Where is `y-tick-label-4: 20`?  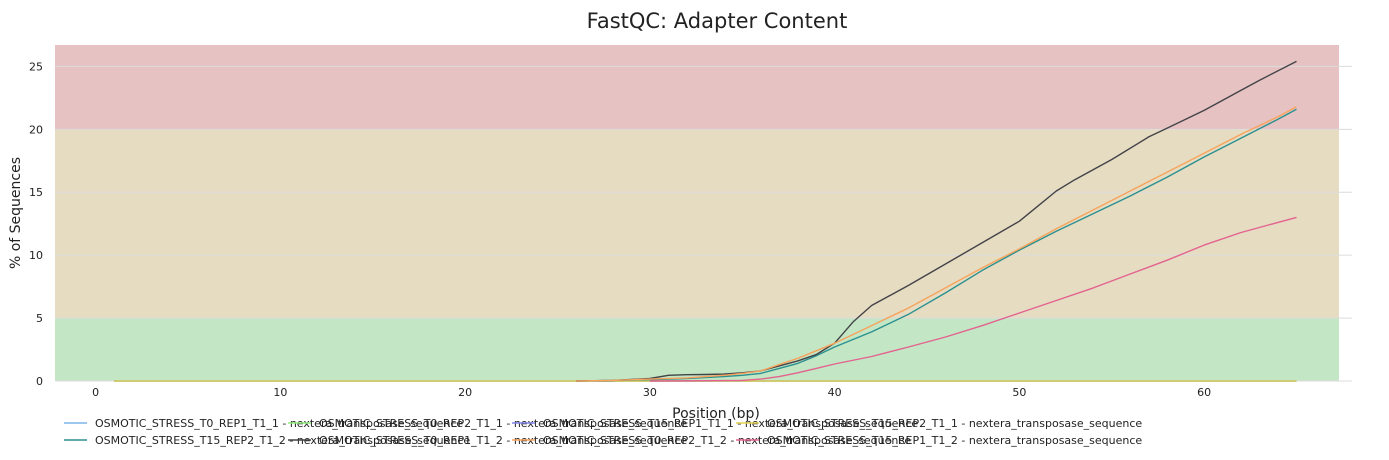
y-tick-label-4: 20 is located at coordinates (36, 129).